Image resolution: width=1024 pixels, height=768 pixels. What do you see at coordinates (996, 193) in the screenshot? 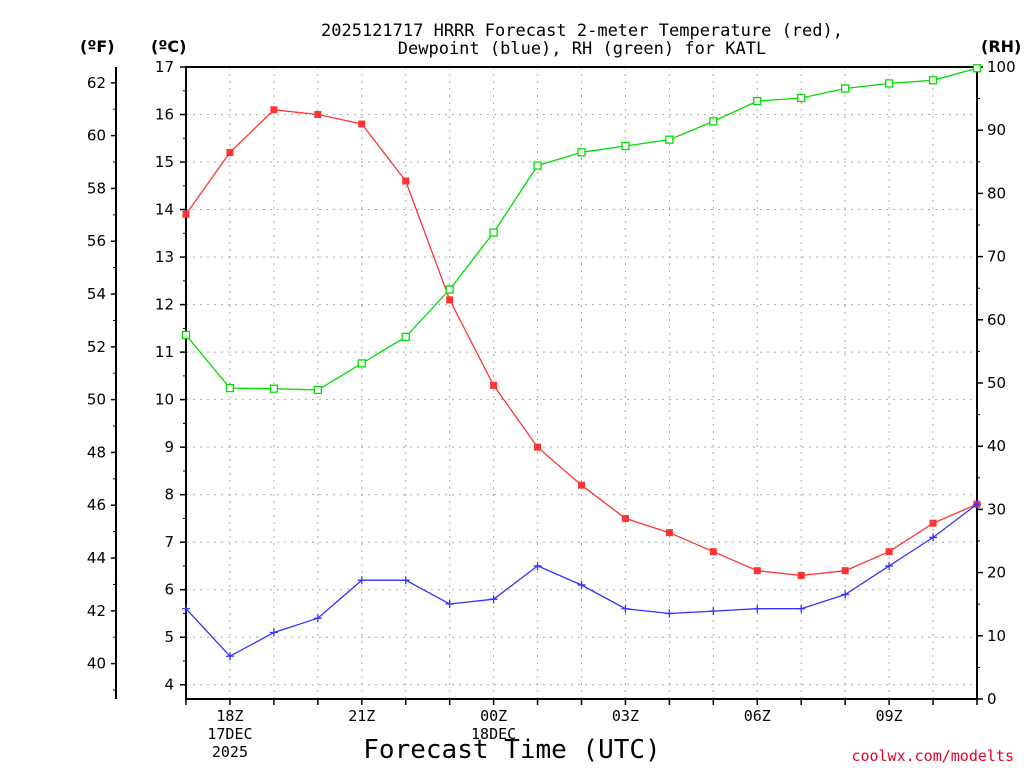
I see `rh-tick-label: 80` at bounding box center [996, 193].